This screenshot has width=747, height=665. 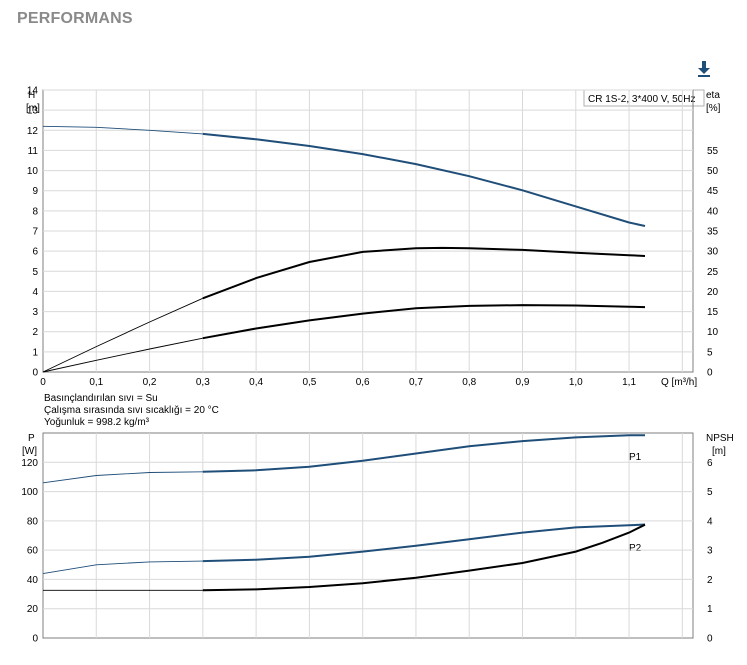 I want to click on curve-eta-upper-thin, so click(x=122, y=335).